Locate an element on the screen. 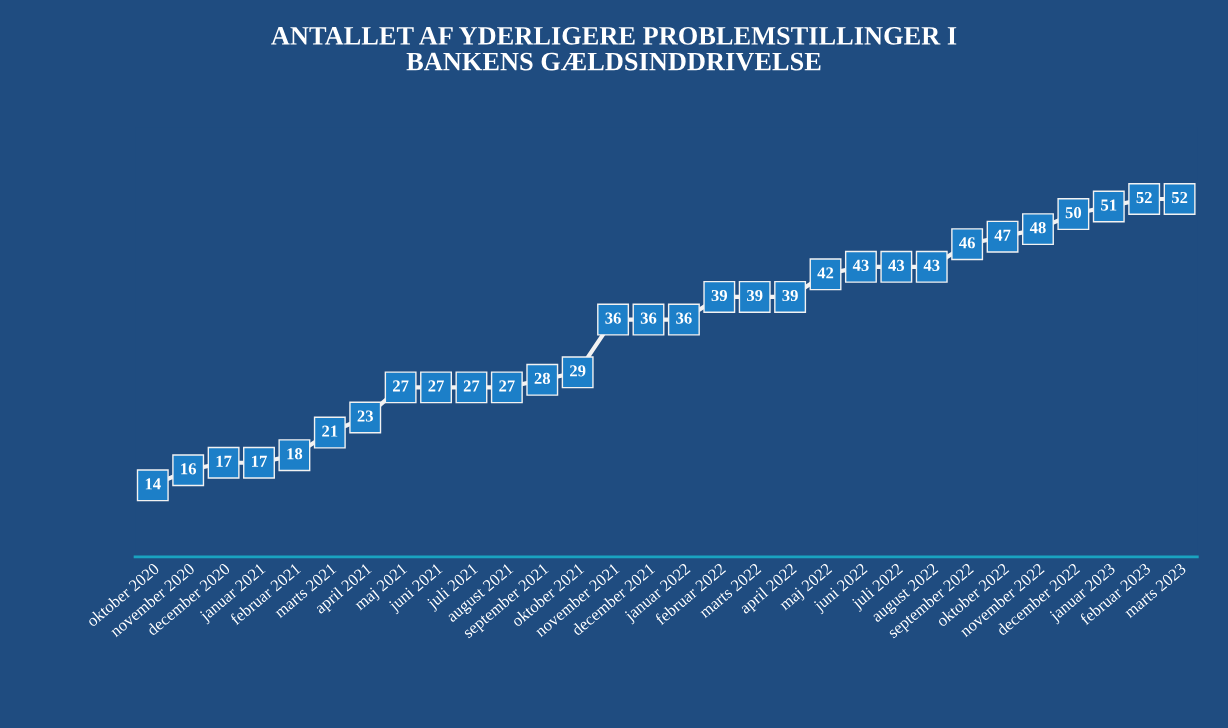  data-label: 18 is located at coordinates (295, 454).